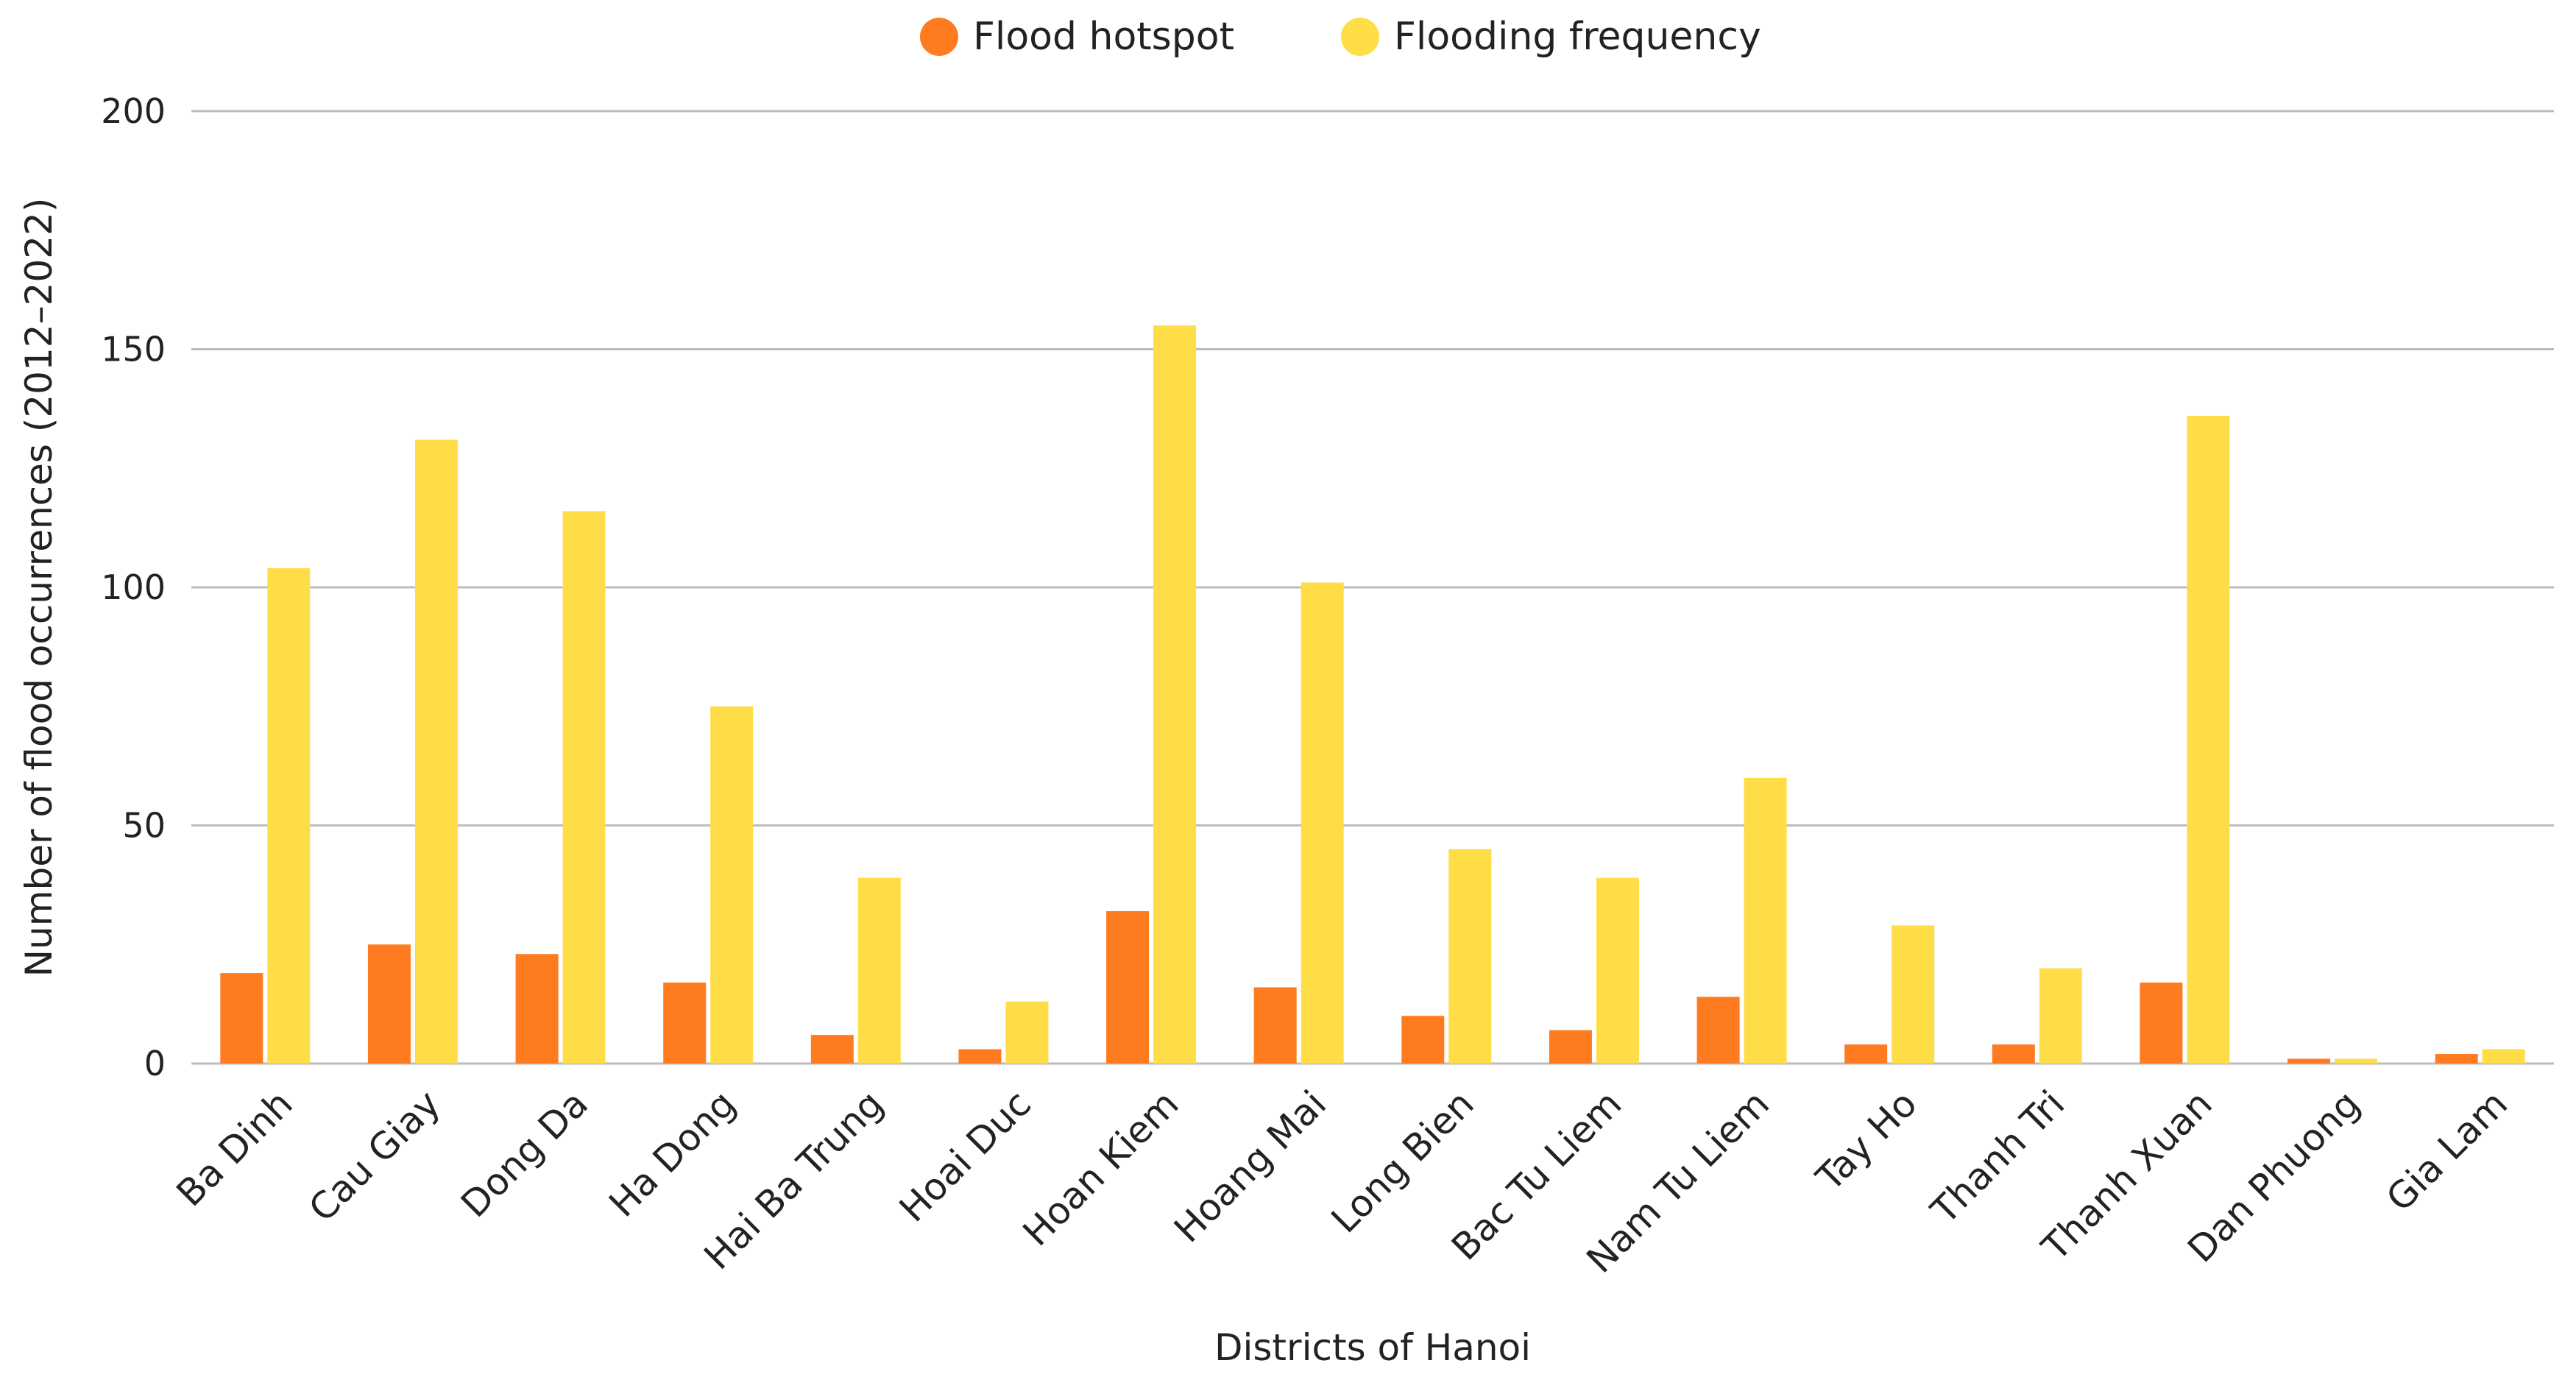 This screenshot has width=2576, height=1380. What do you see at coordinates (1128, 987) in the screenshot?
I see `bar-flood-hotspot-hoan-kiem` at bounding box center [1128, 987].